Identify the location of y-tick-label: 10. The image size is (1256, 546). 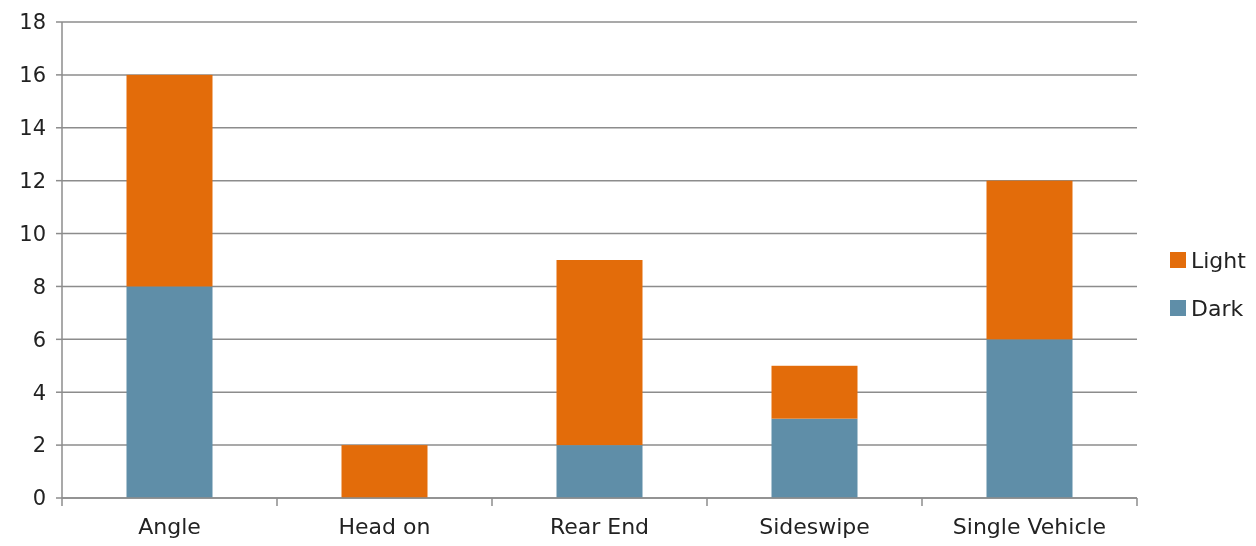
(32, 233).